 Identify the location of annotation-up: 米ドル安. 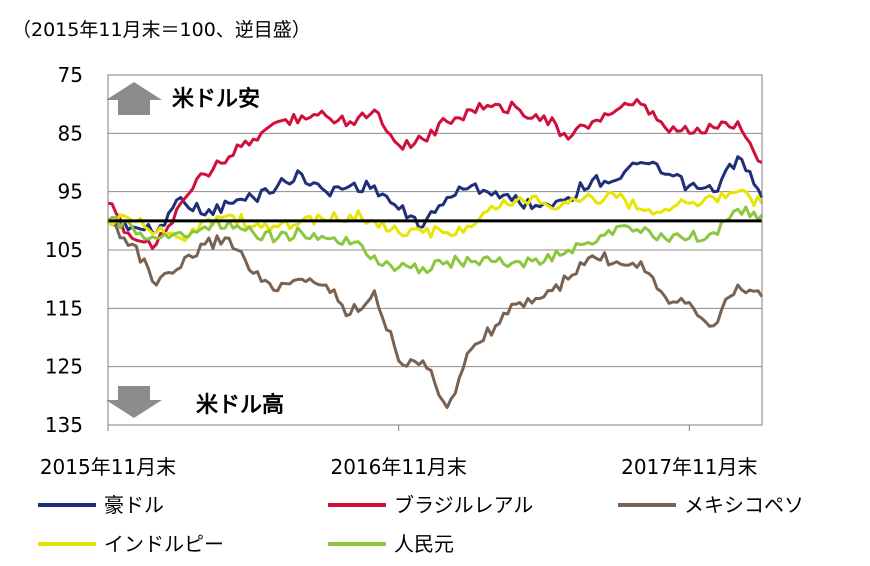
(216, 99).